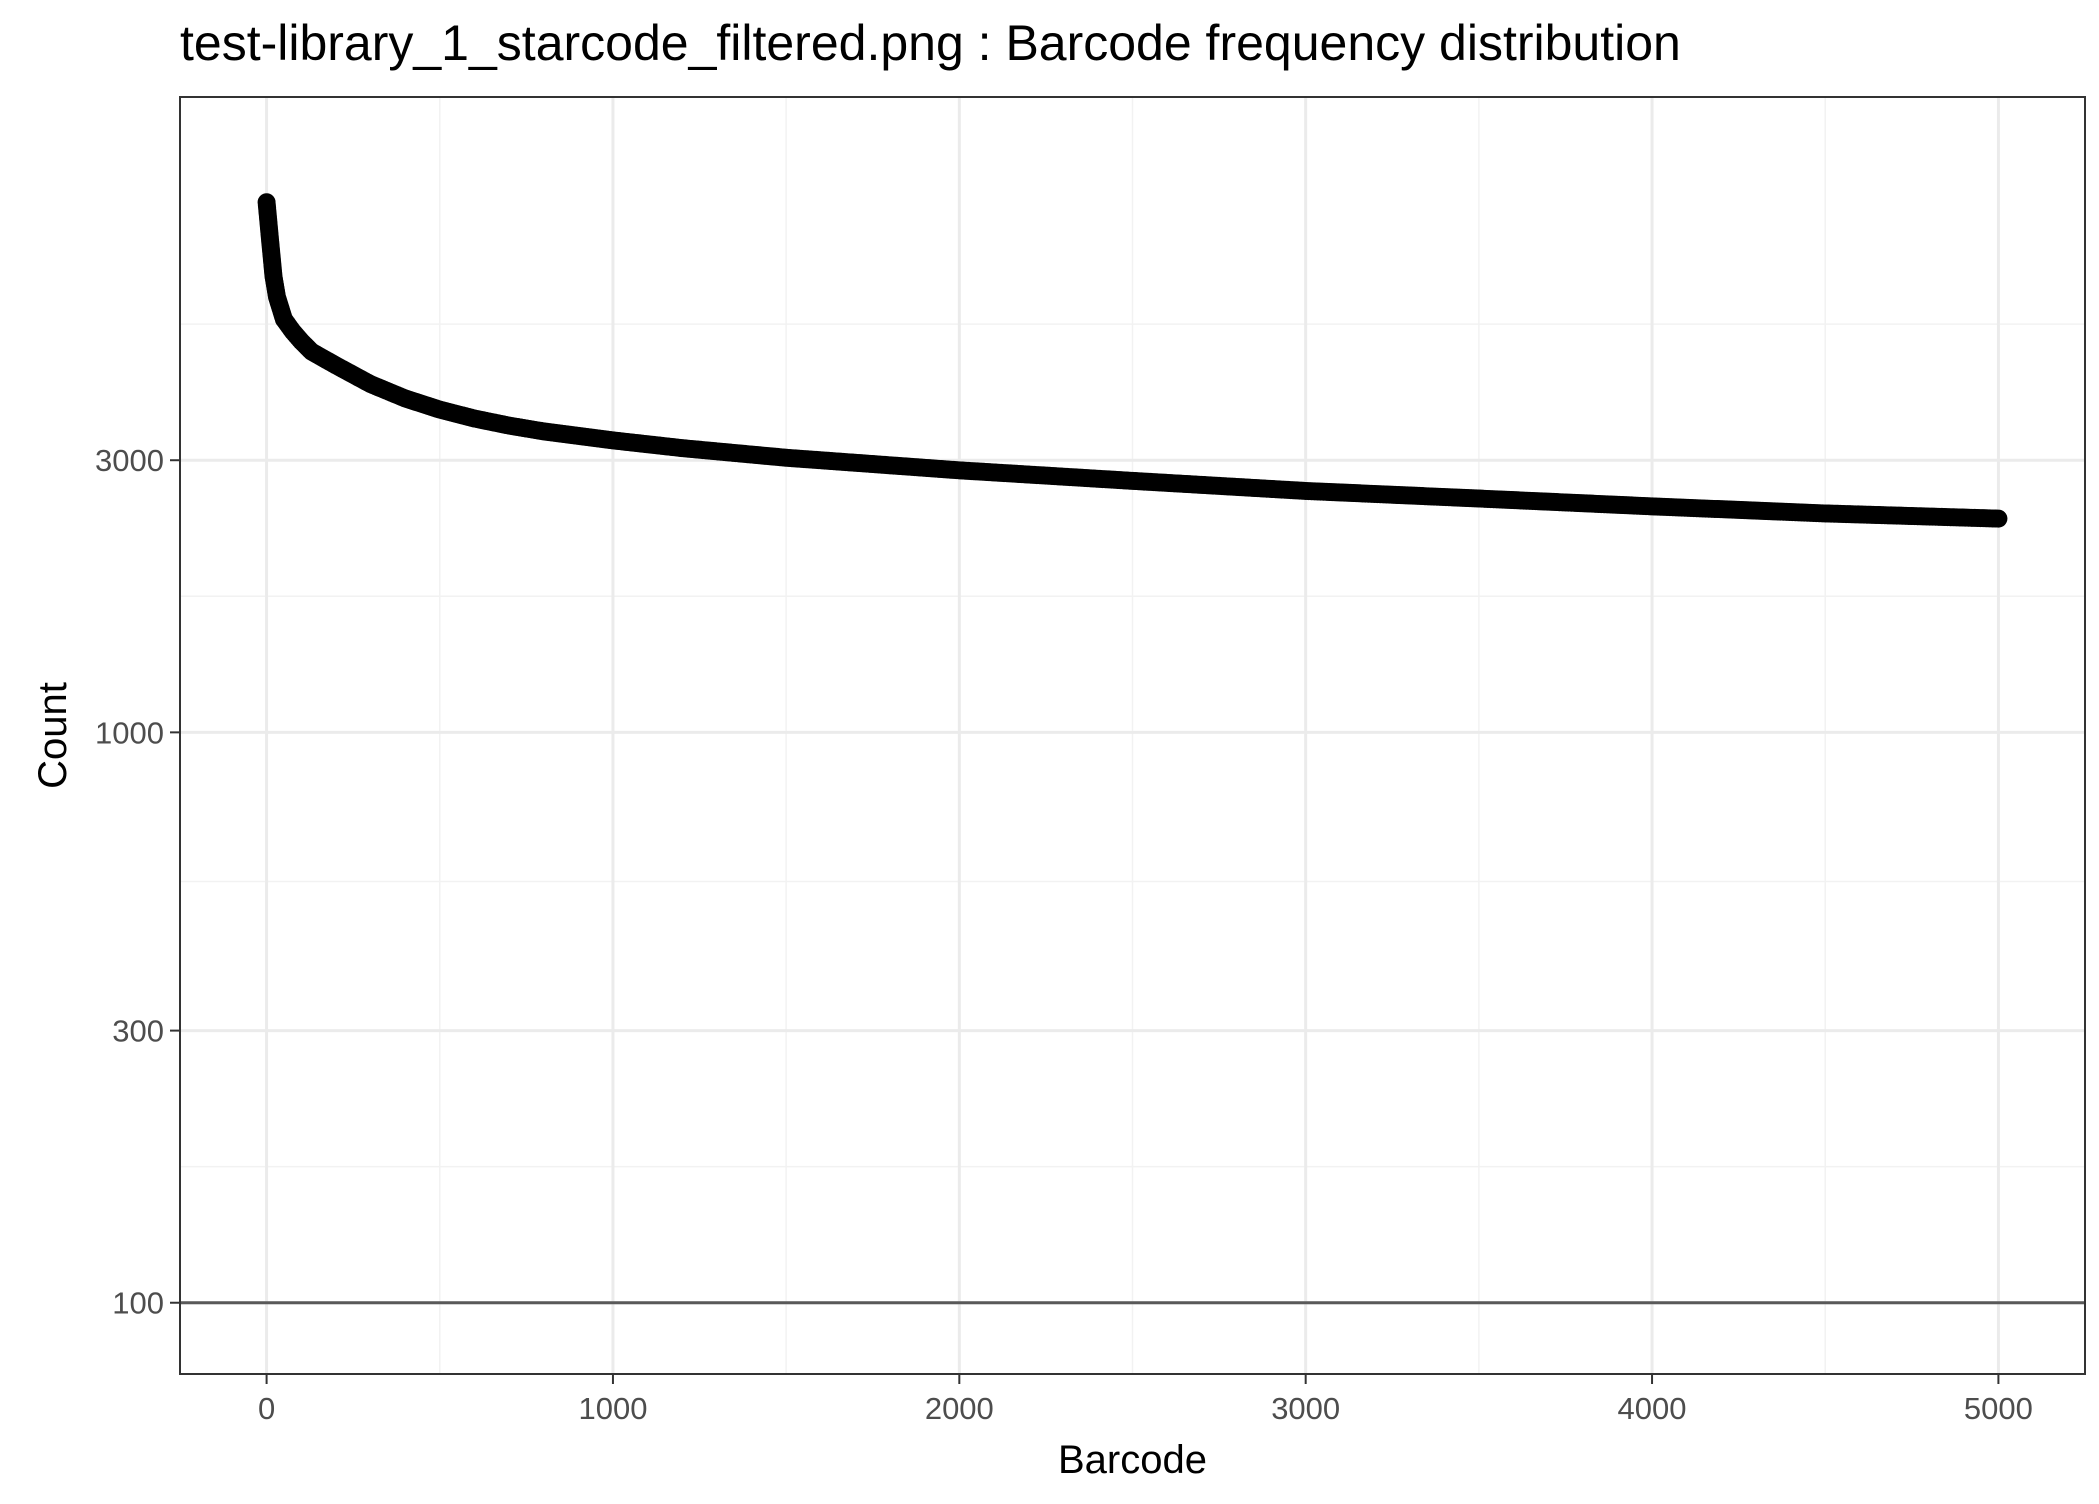  I want to click on y-tick-label: 300, so click(138, 1031).